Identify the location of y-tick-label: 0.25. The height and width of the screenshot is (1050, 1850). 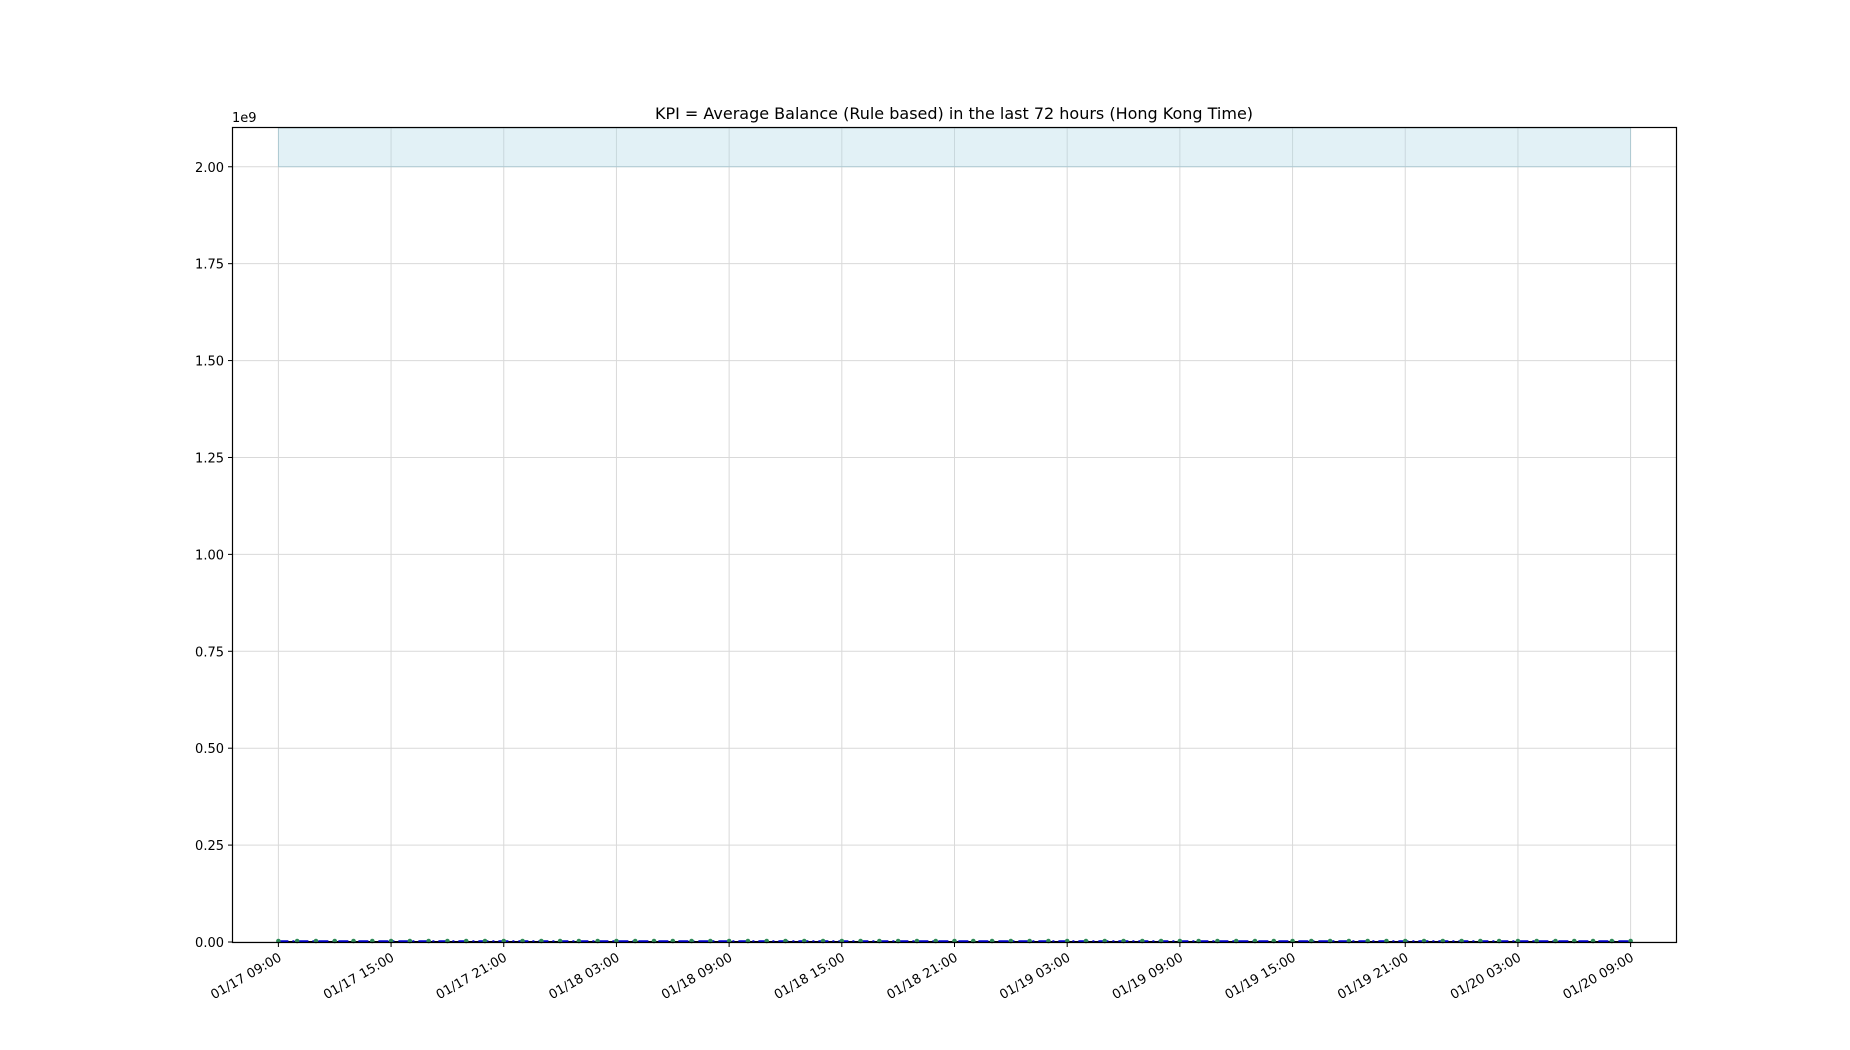
(209, 846).